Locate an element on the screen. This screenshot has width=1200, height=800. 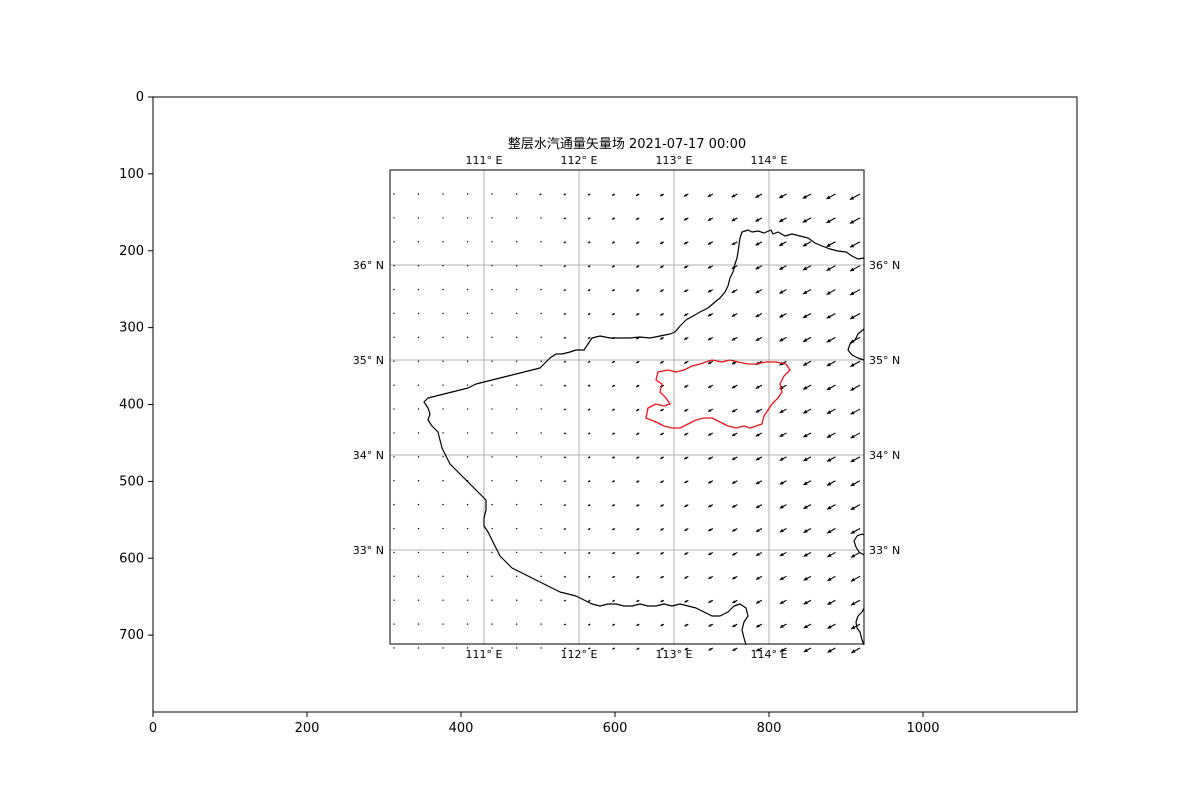
longitude-labels-bottom: 111° E 112° E 113° E 114° E is located at coordinates (627, 654).